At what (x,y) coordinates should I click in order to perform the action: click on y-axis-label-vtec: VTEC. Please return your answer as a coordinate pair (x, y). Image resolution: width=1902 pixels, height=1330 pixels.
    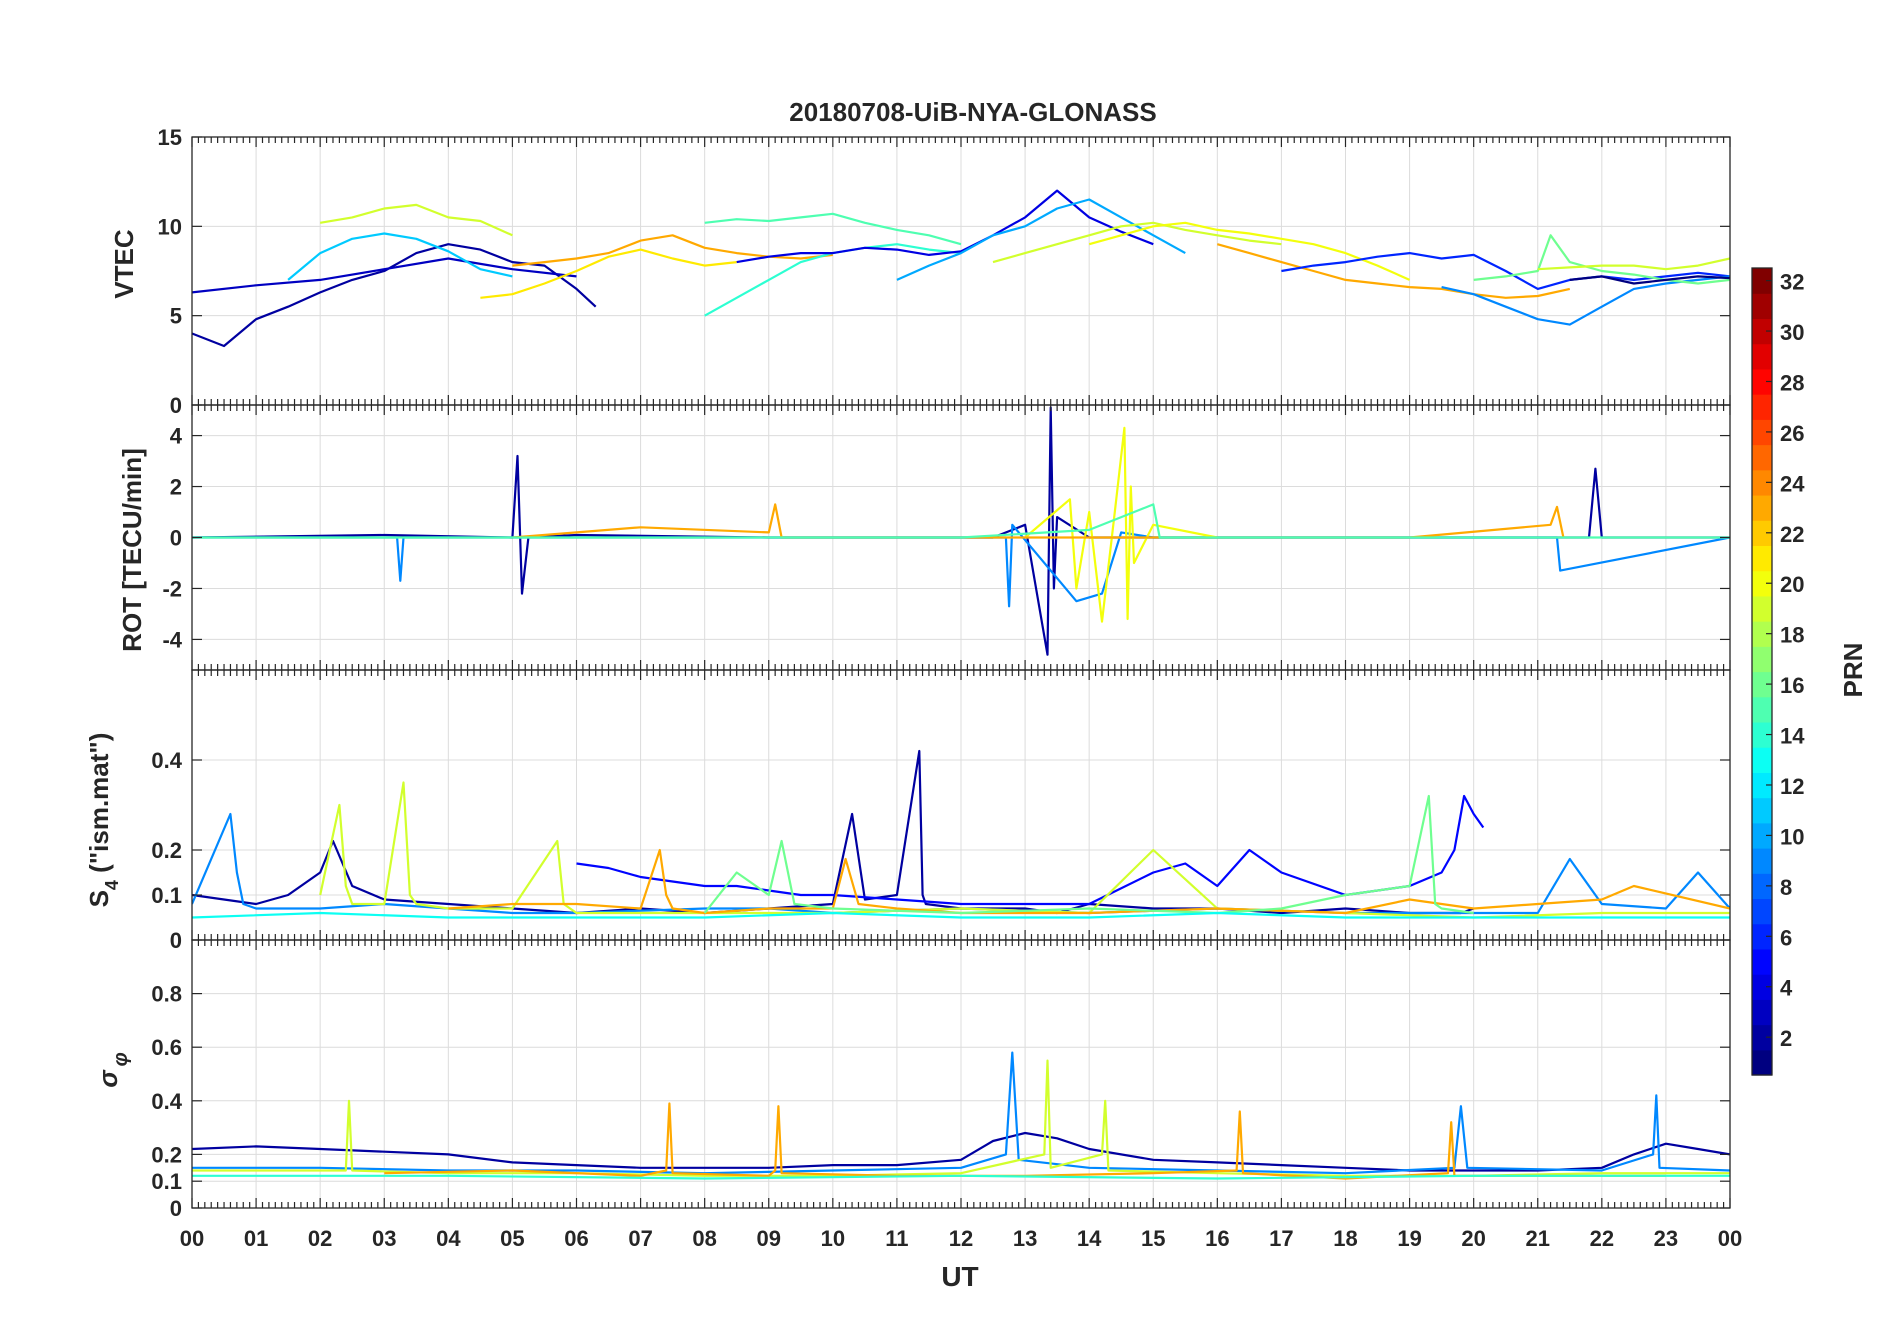
    Looking at the image, I should click on (124, 264).